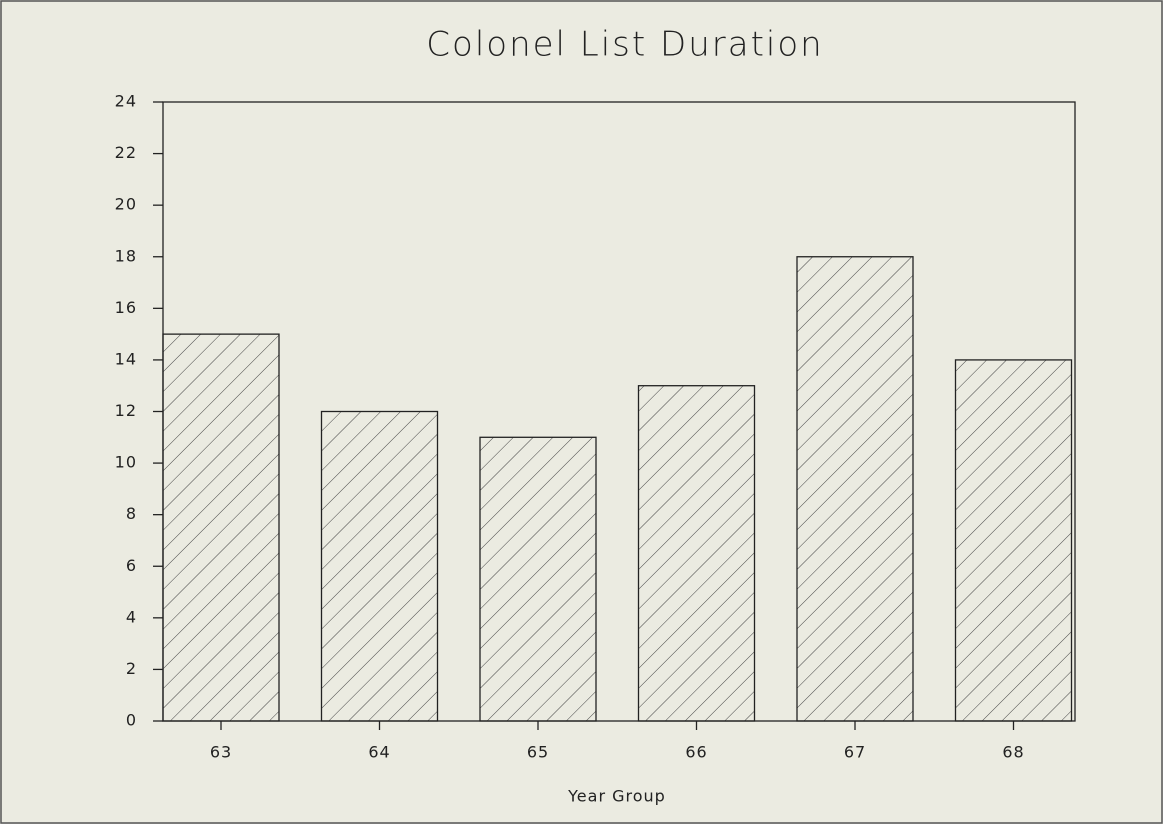 The width and height of the screenshot is (1163, 824). Describe the element at coordinates (131, 668) in the screenshot. I see `y-tick-label: 2` at that location.